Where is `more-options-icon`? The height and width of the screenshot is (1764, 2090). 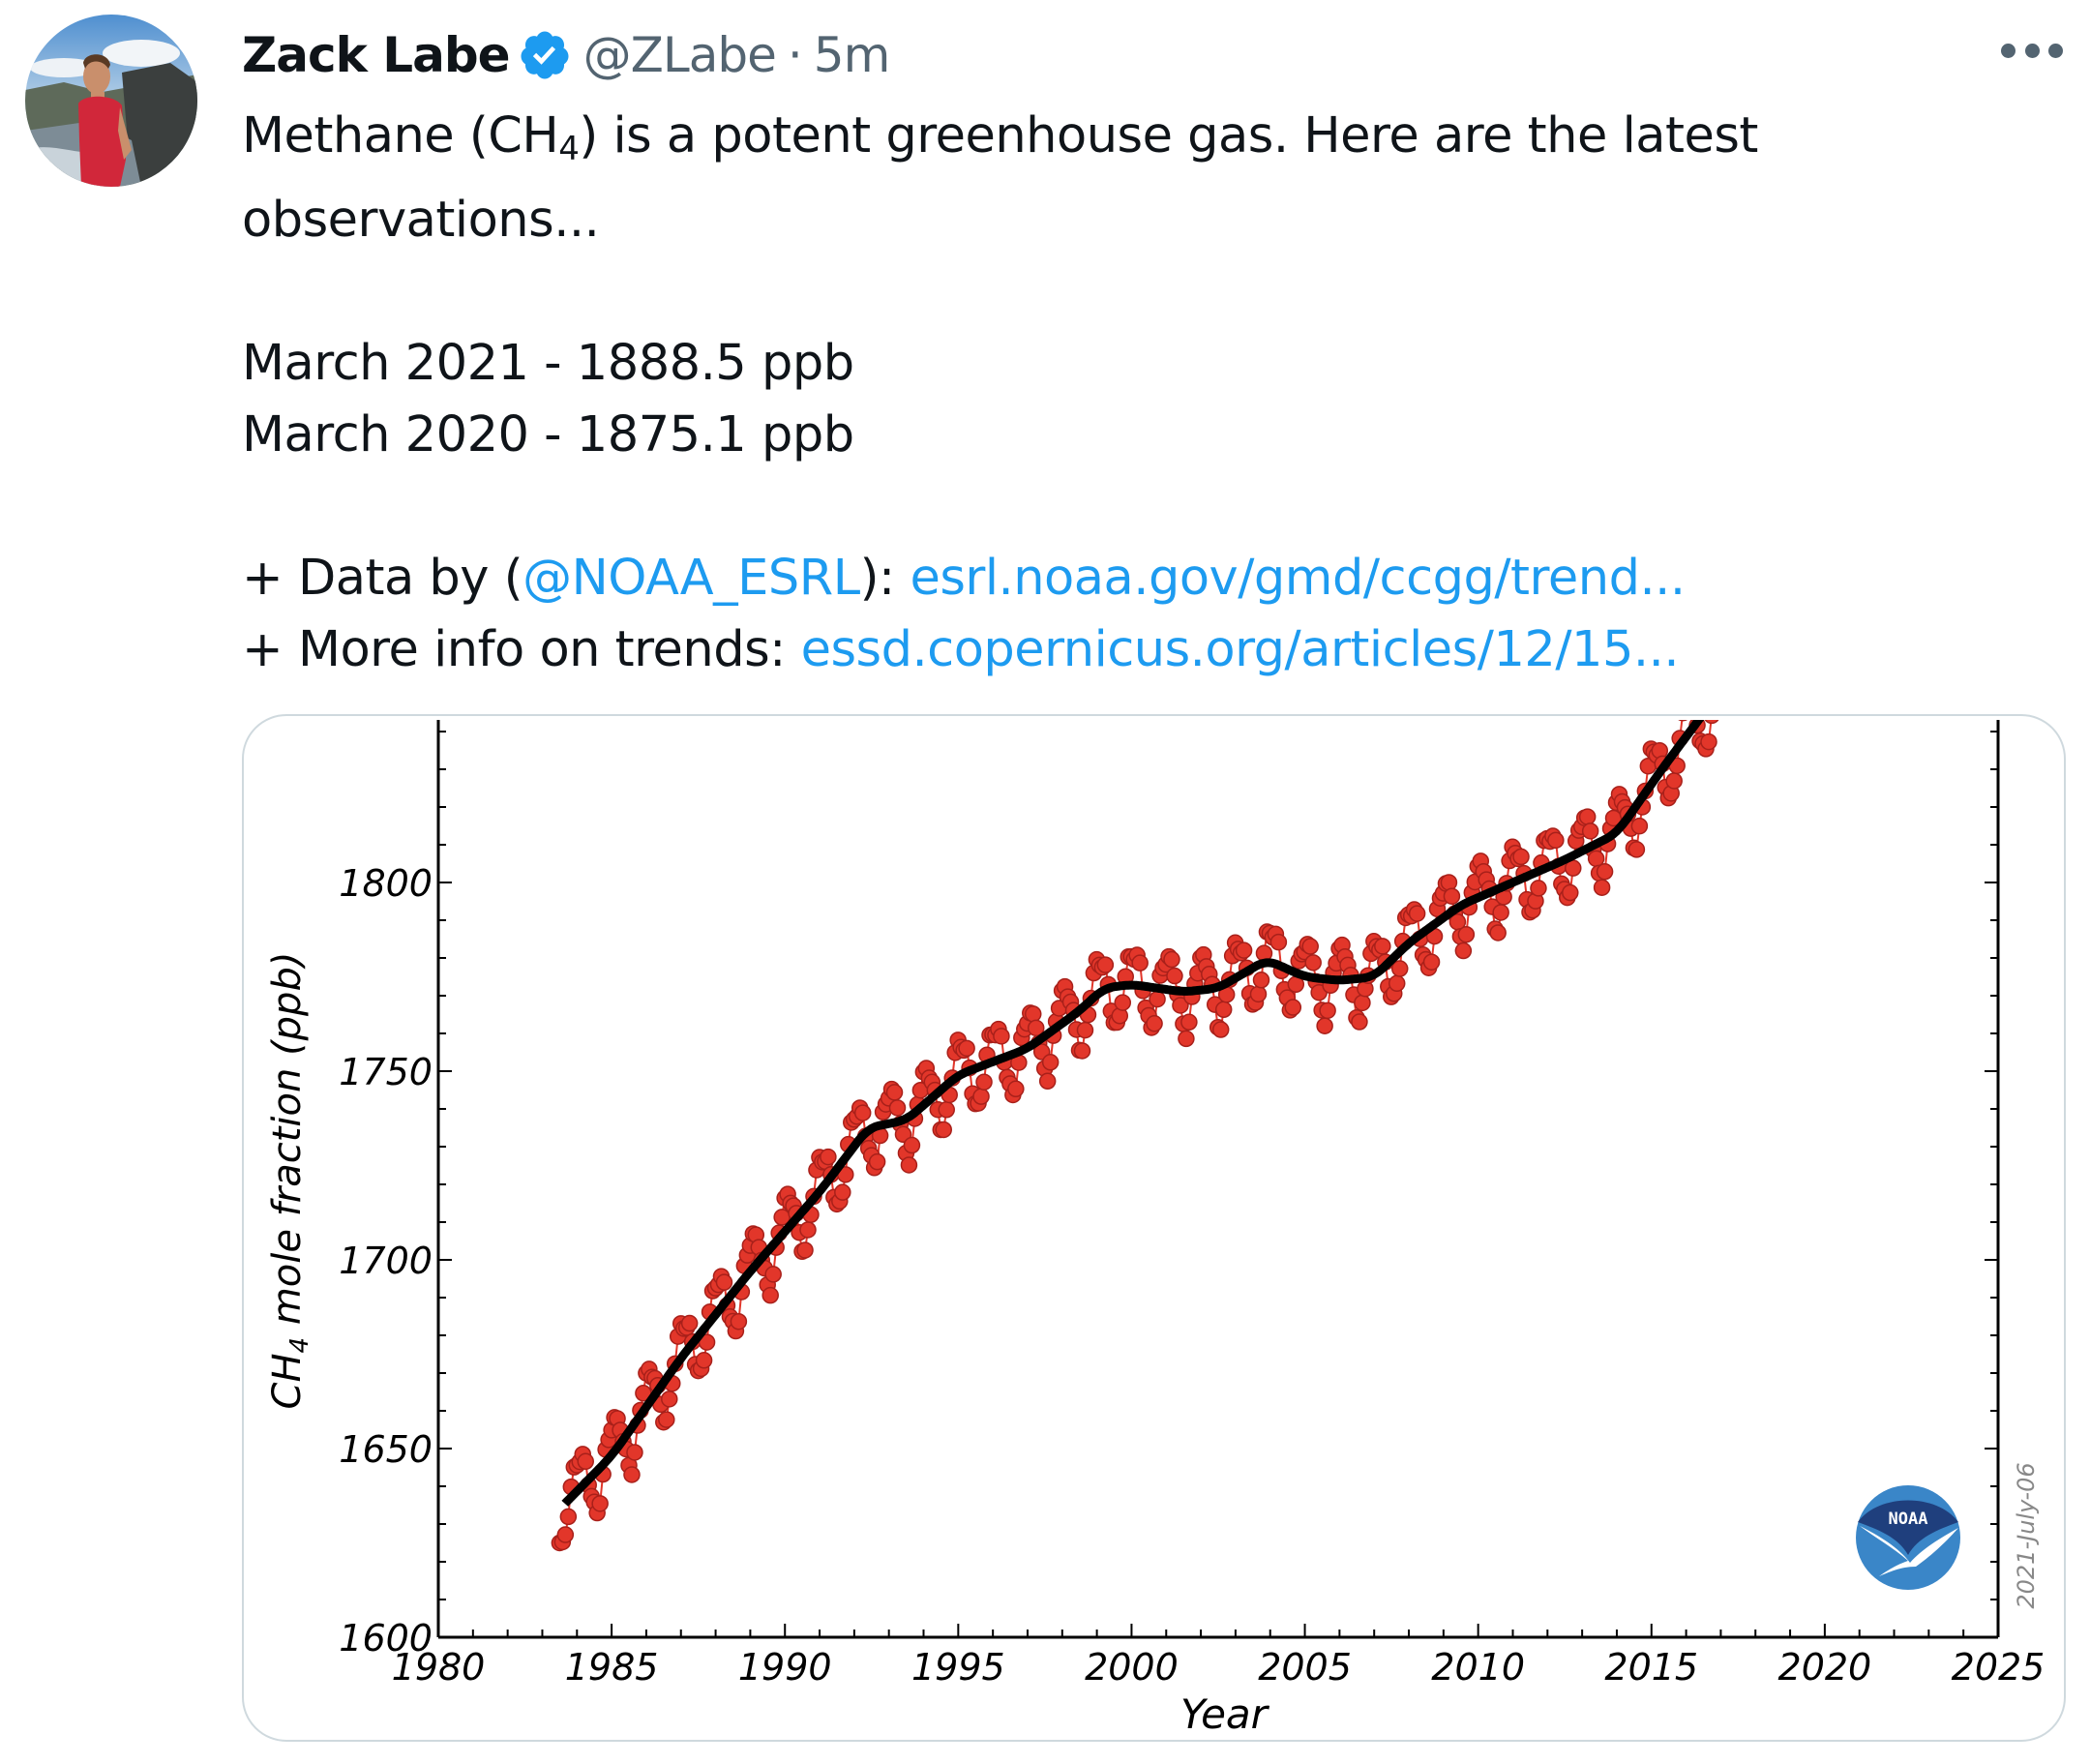
more-options-icon is located at coordinates (2032, 50).